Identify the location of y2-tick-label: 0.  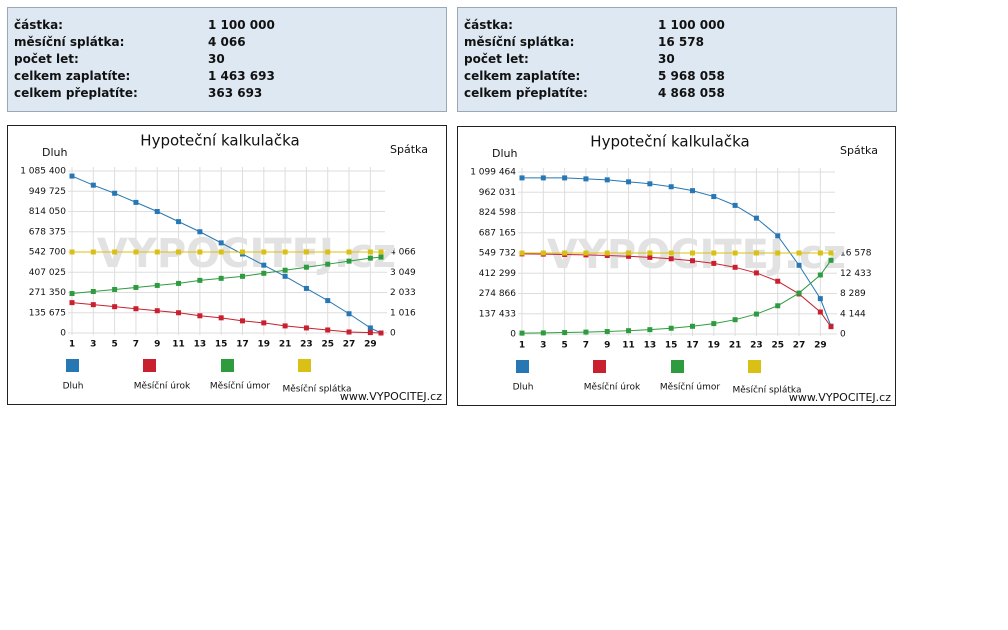
(393, 334).